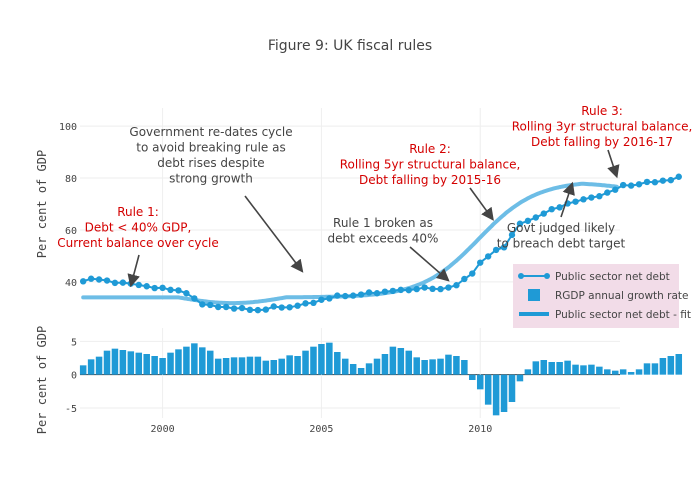 The width and height of the screenshot is (700, 500). Describe the element at coordinates (613, 164) in the screenshot. I see `annotation-arrow-rule3` at that location.